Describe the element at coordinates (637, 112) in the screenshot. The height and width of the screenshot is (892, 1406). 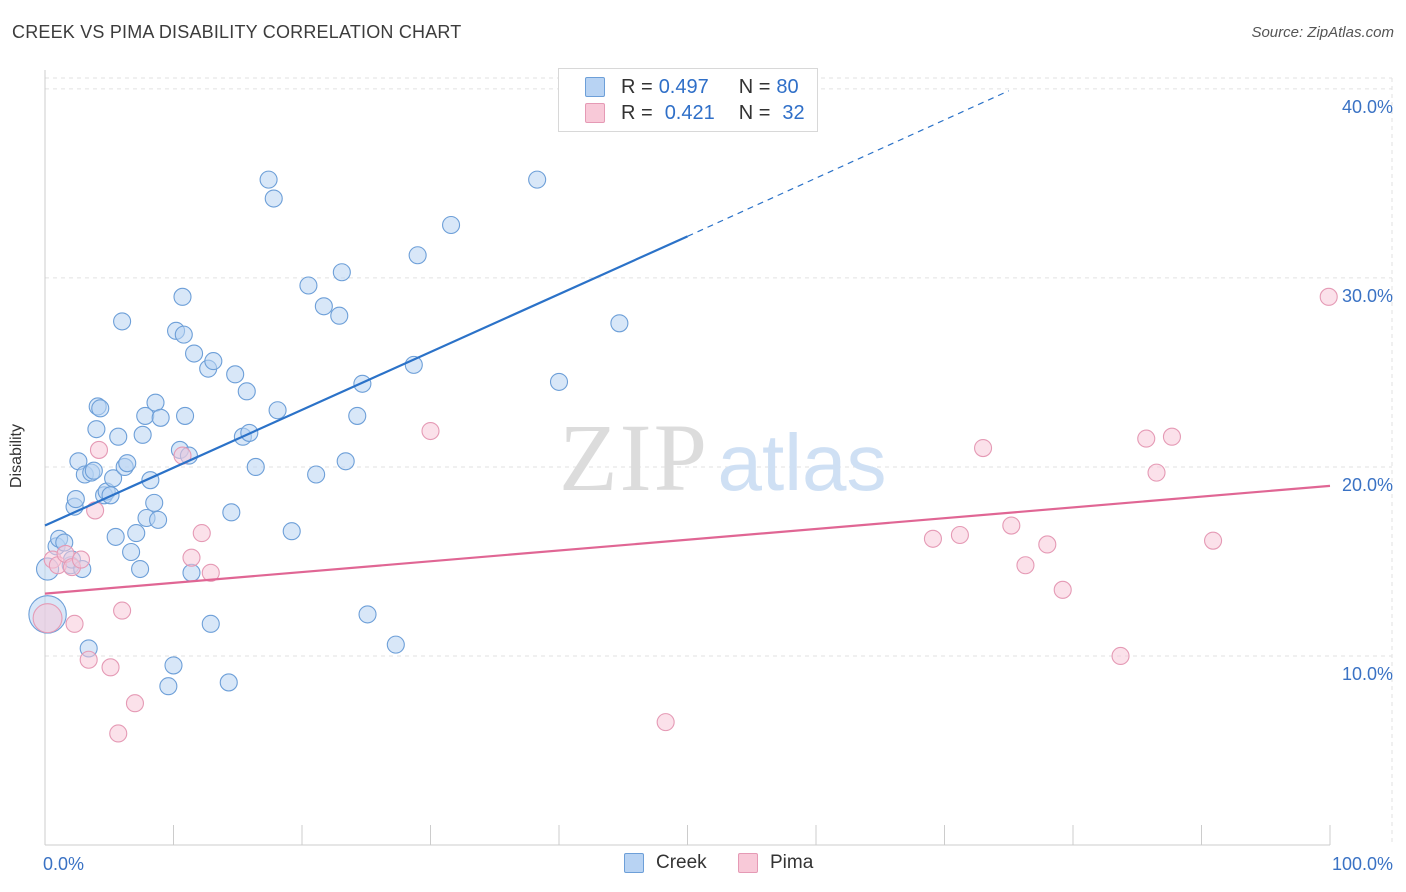
I see `pima-r-label: R =` at that location.